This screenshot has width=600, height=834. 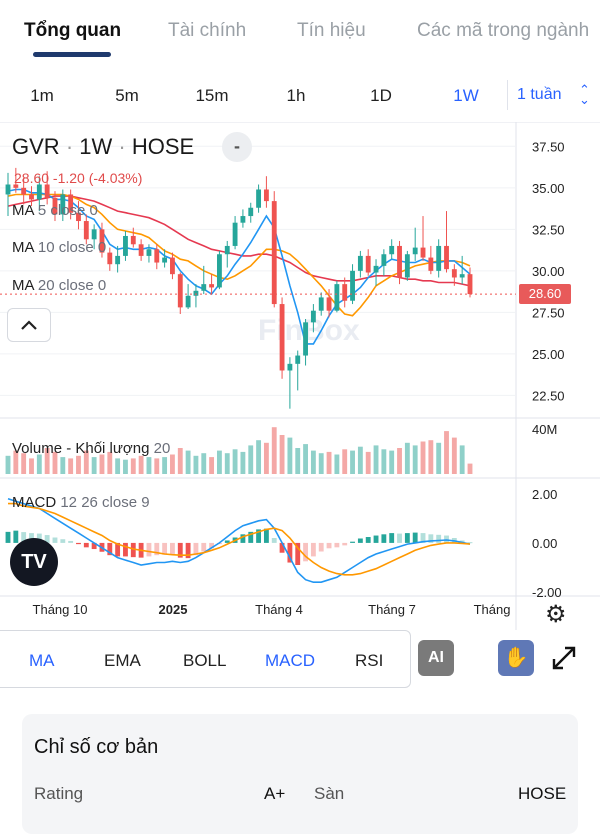 I want to click on interval-divider, so click(x=507, y=95).